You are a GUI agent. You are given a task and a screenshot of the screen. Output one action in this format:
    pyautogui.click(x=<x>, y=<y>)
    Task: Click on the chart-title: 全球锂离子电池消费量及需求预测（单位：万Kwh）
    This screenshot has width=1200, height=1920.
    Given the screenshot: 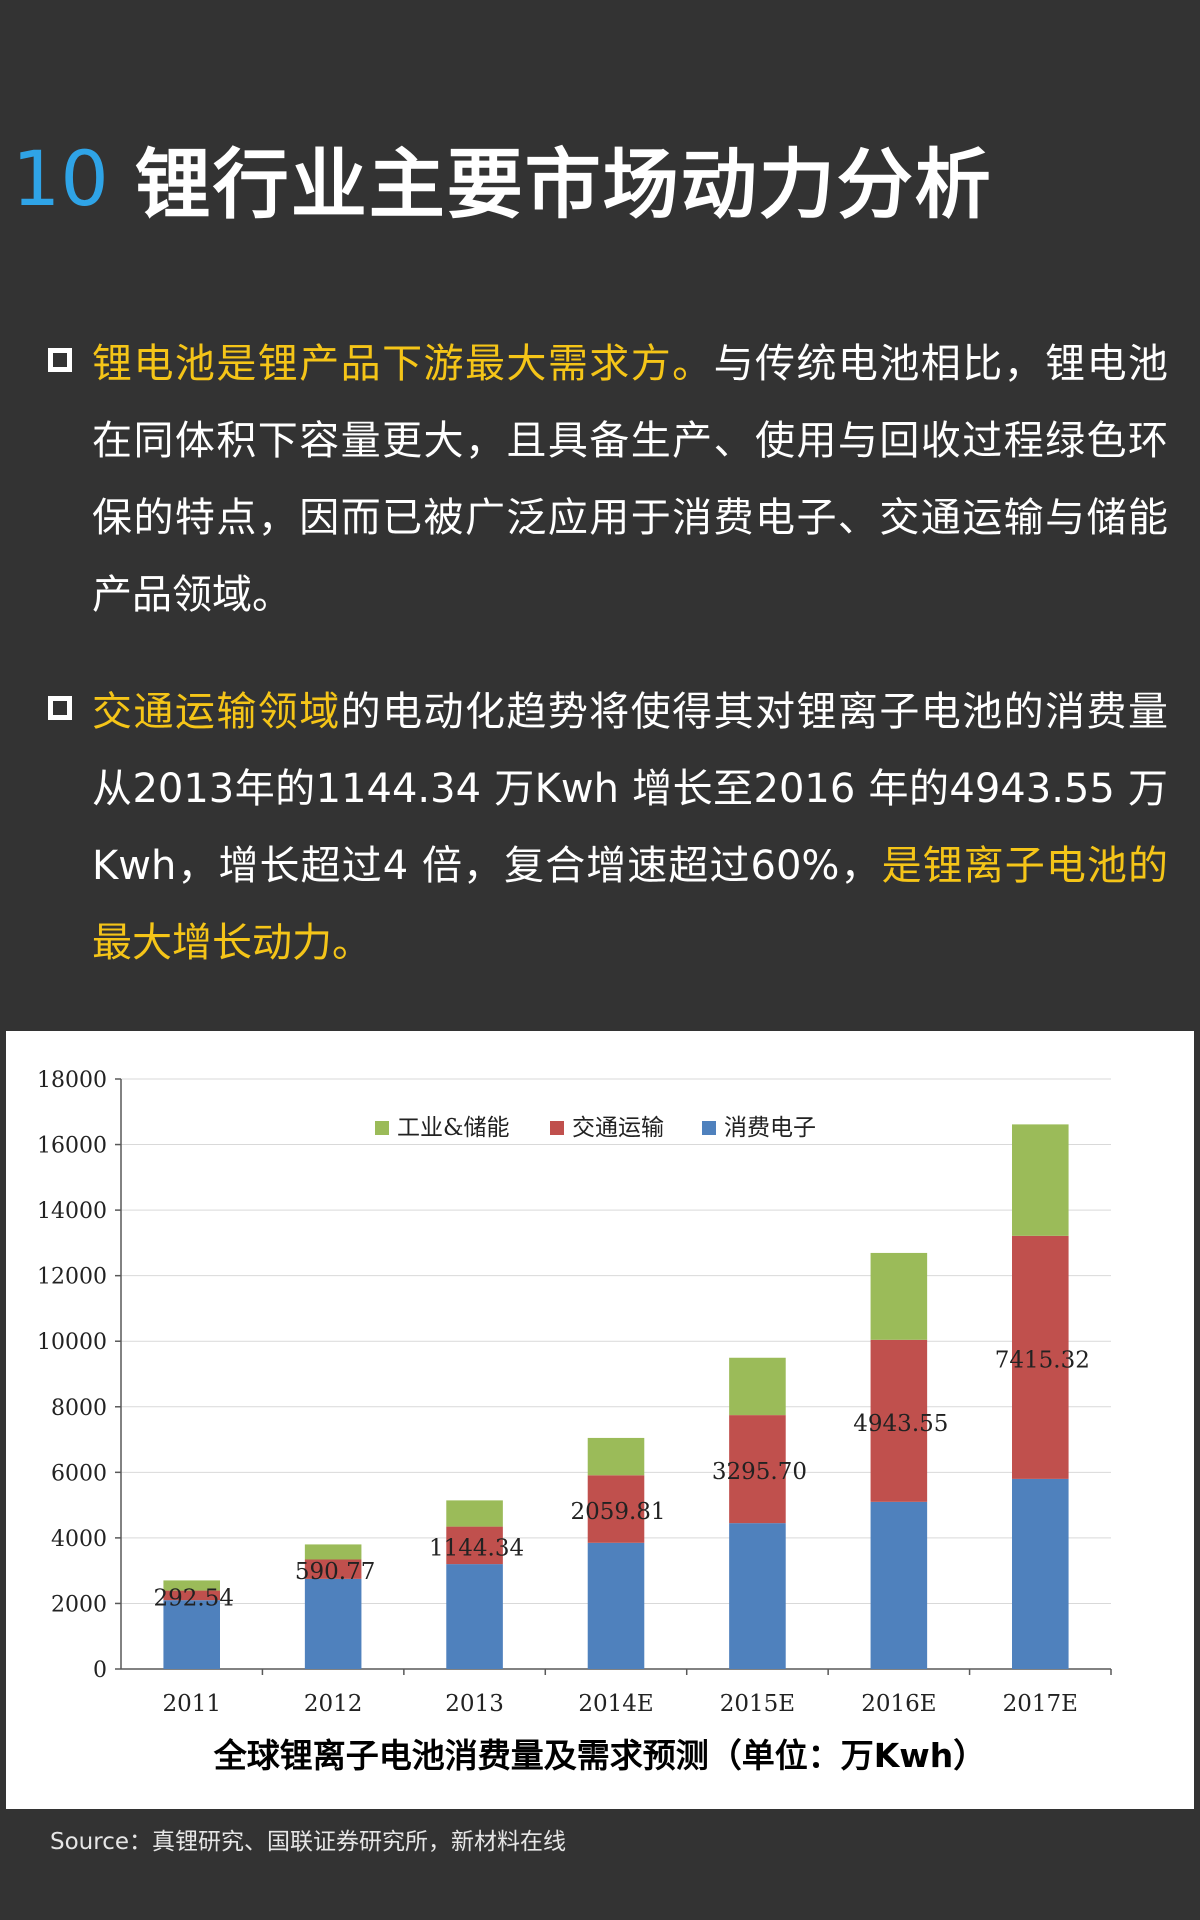 What is the action you would take?
    pyautogui.click(x=600, y=1755)
    